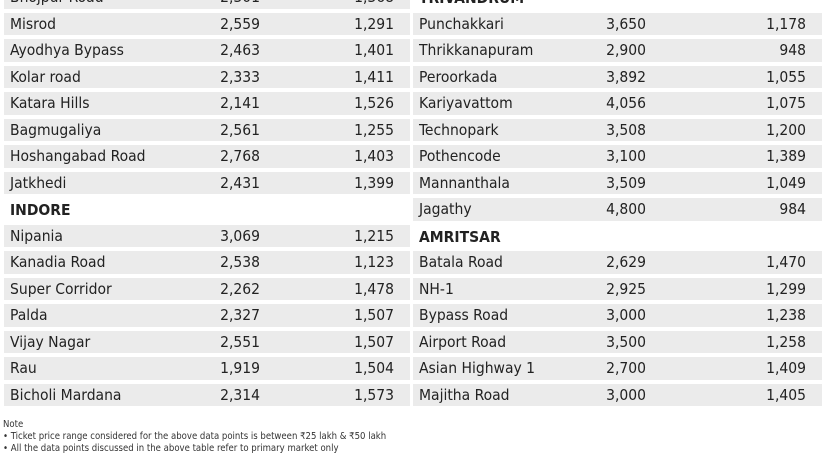 This screenshot has height=465, width=826. Describe the element at coordinates (56, 129) in the screenshot. I see `locality-name: Bagmugaliya` at that location.